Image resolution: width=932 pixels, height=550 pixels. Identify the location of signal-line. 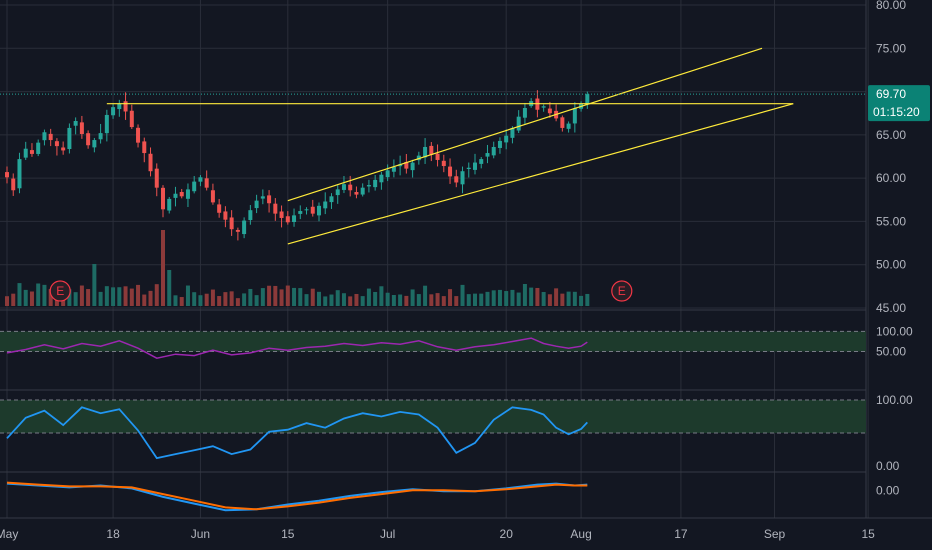
(297, 496).